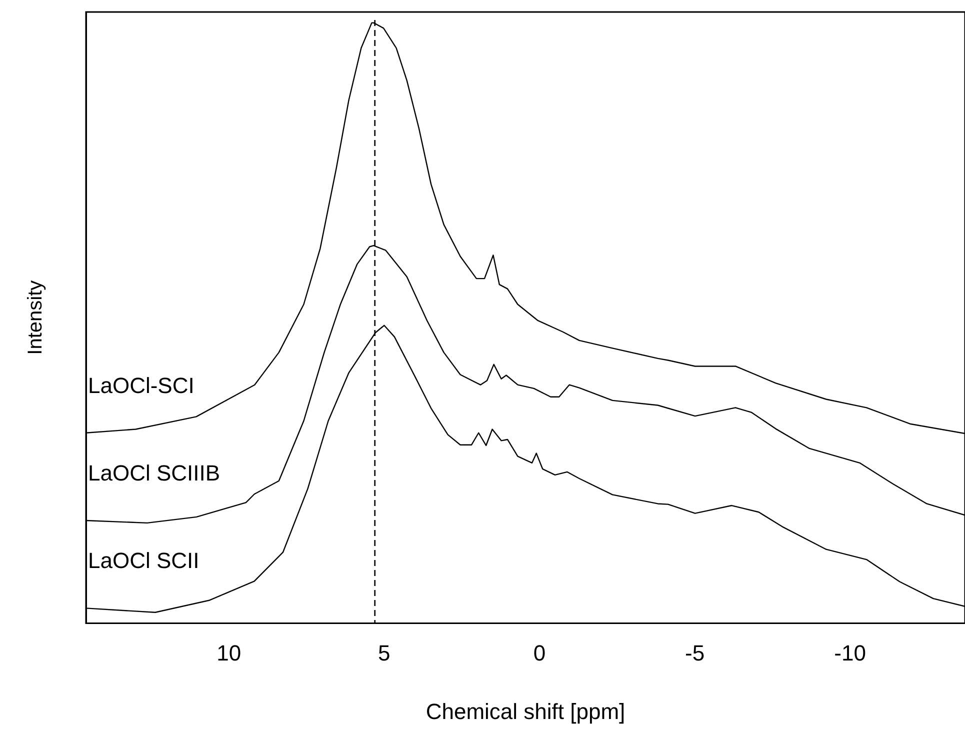 Image resolution: width=965 pixels, height=738 pixels. What do you see at coordinates (539, 653) in the screenshot?
I see `x-tick-label: 0` at bounding box center [539, 653].